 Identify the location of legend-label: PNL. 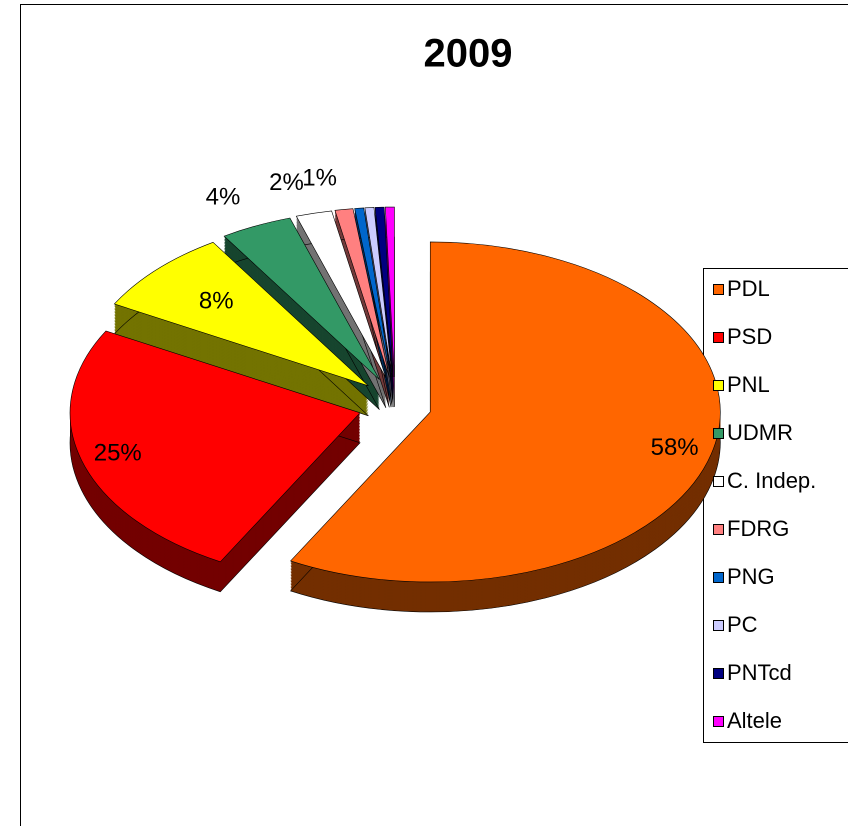
(748, 384).